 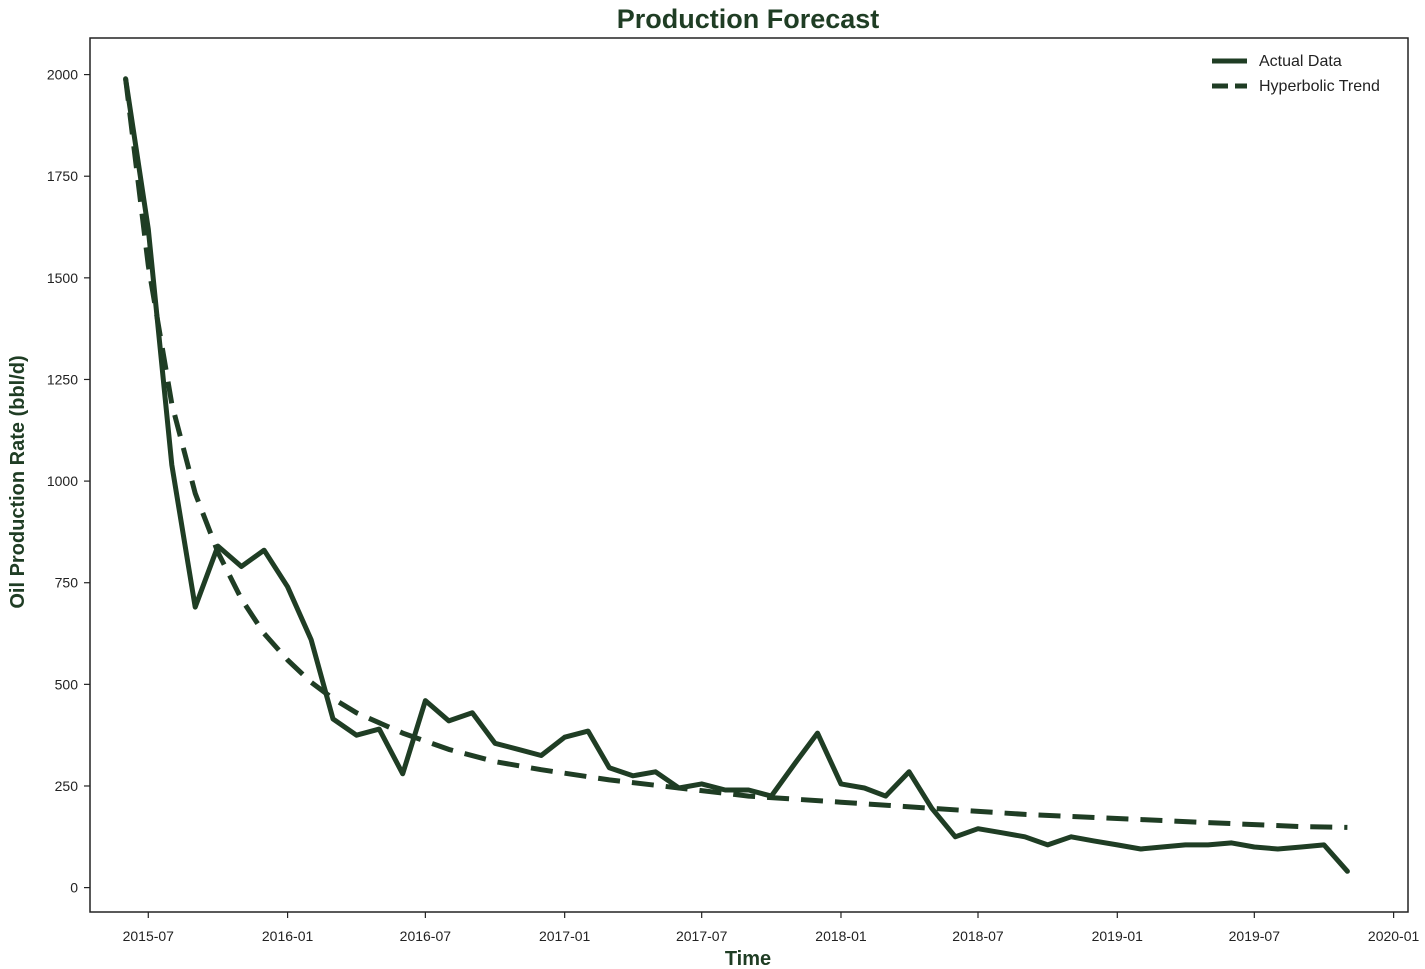 I want to click on x-tick-label: 2018-01, so click(x=841, y=936).